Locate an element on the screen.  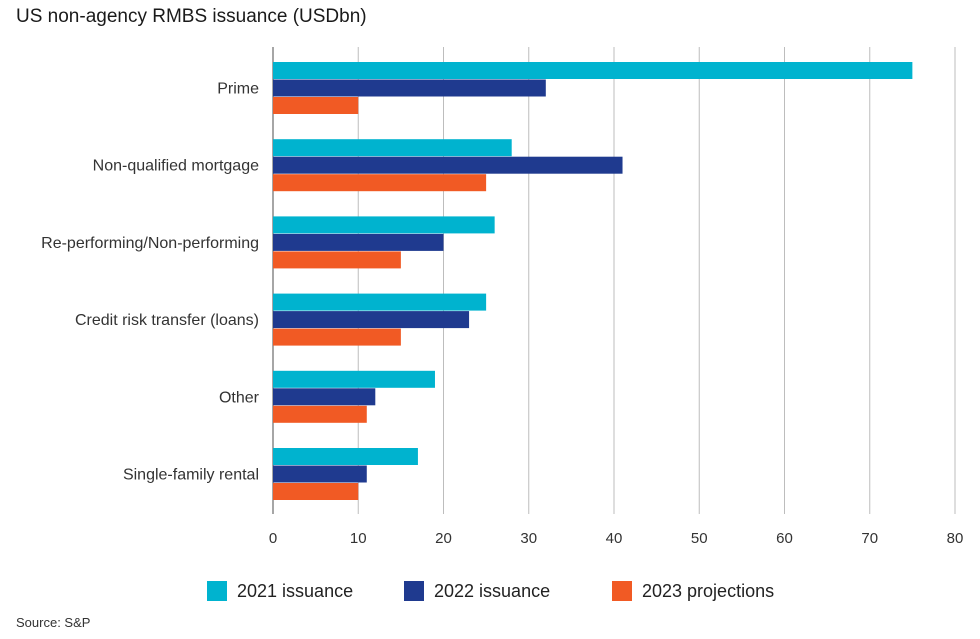
chart-title: US non-agency RMBS issuance (USDbn) is located at coordinates (191, 16).